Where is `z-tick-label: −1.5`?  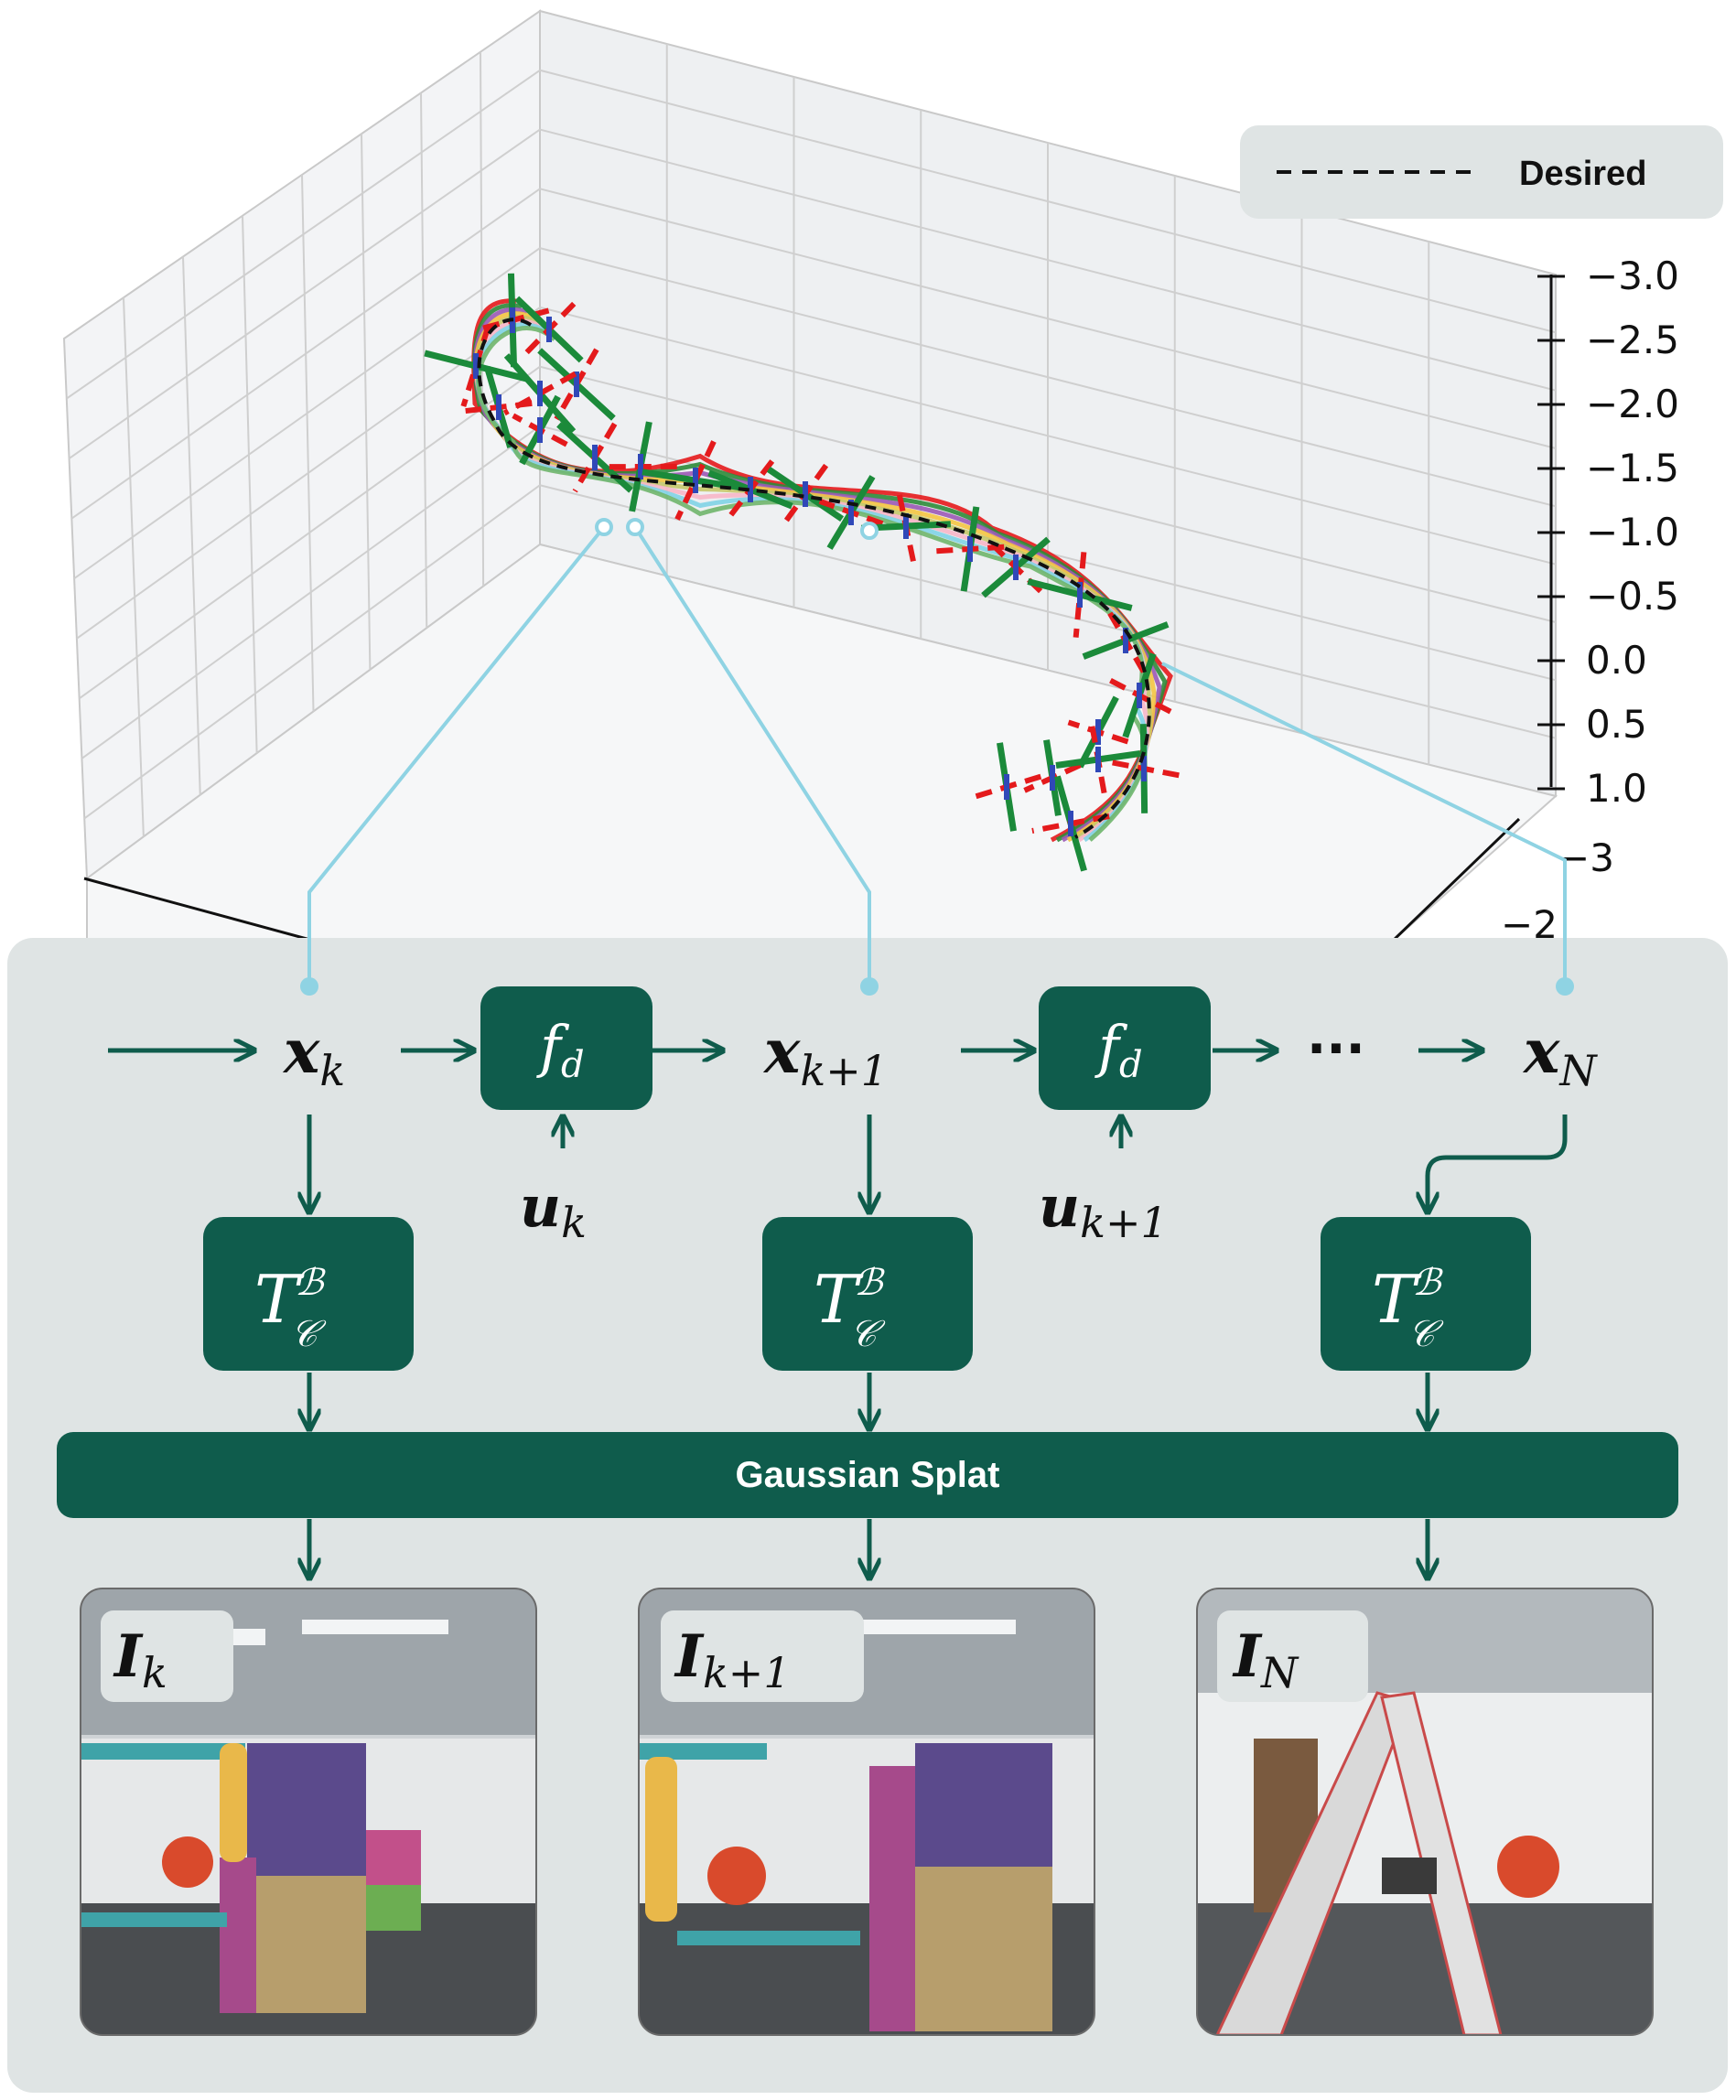 z-tick-label: −1.5 is located at coordinates (1633, 468).